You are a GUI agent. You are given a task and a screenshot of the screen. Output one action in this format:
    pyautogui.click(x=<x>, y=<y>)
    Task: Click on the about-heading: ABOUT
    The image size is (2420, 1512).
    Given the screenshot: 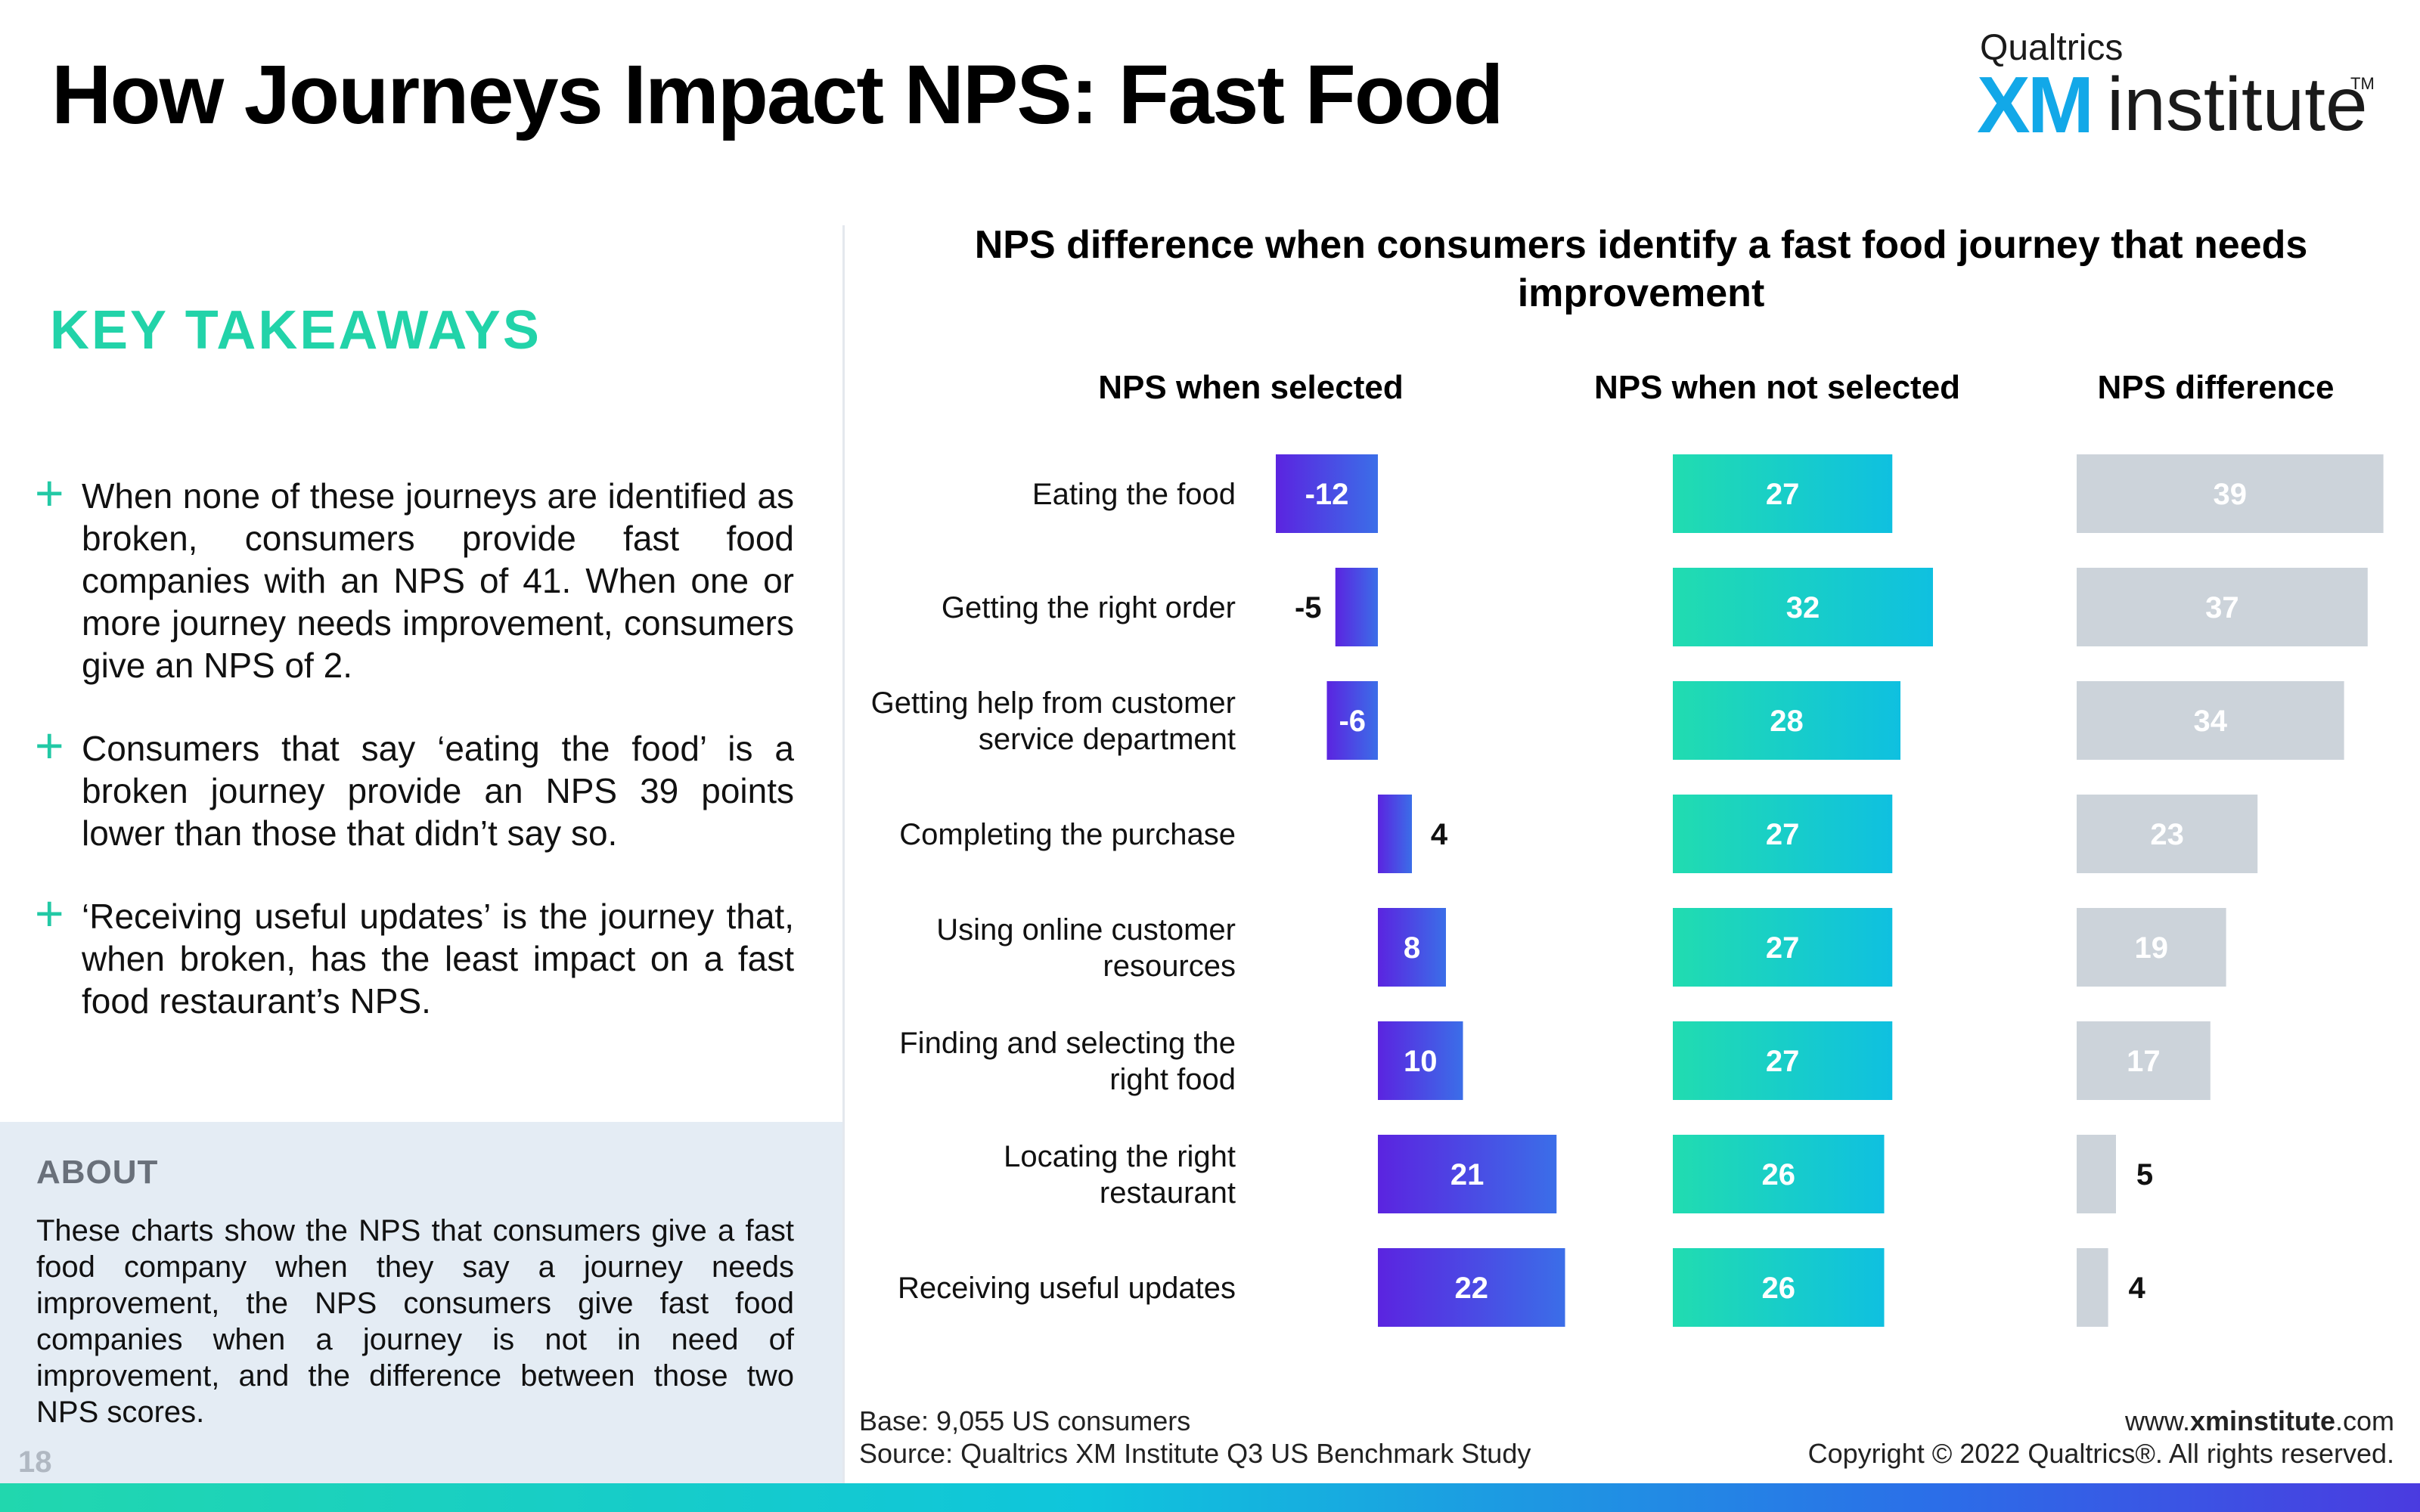 What is the action you would take?
    pyautogui.click(x=97, y=1172)
    